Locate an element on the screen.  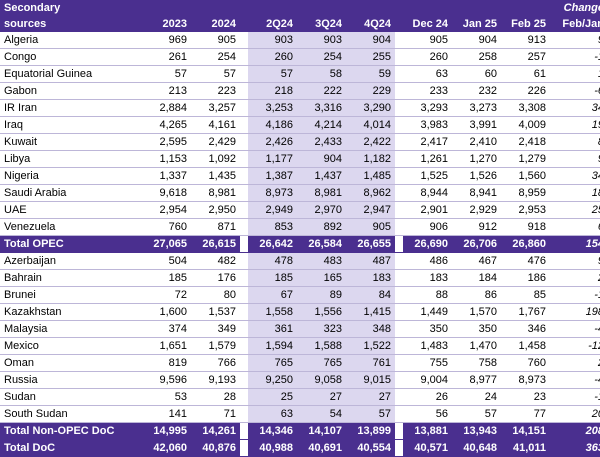
value-cell: 58 is located at coordinates (321, 74).